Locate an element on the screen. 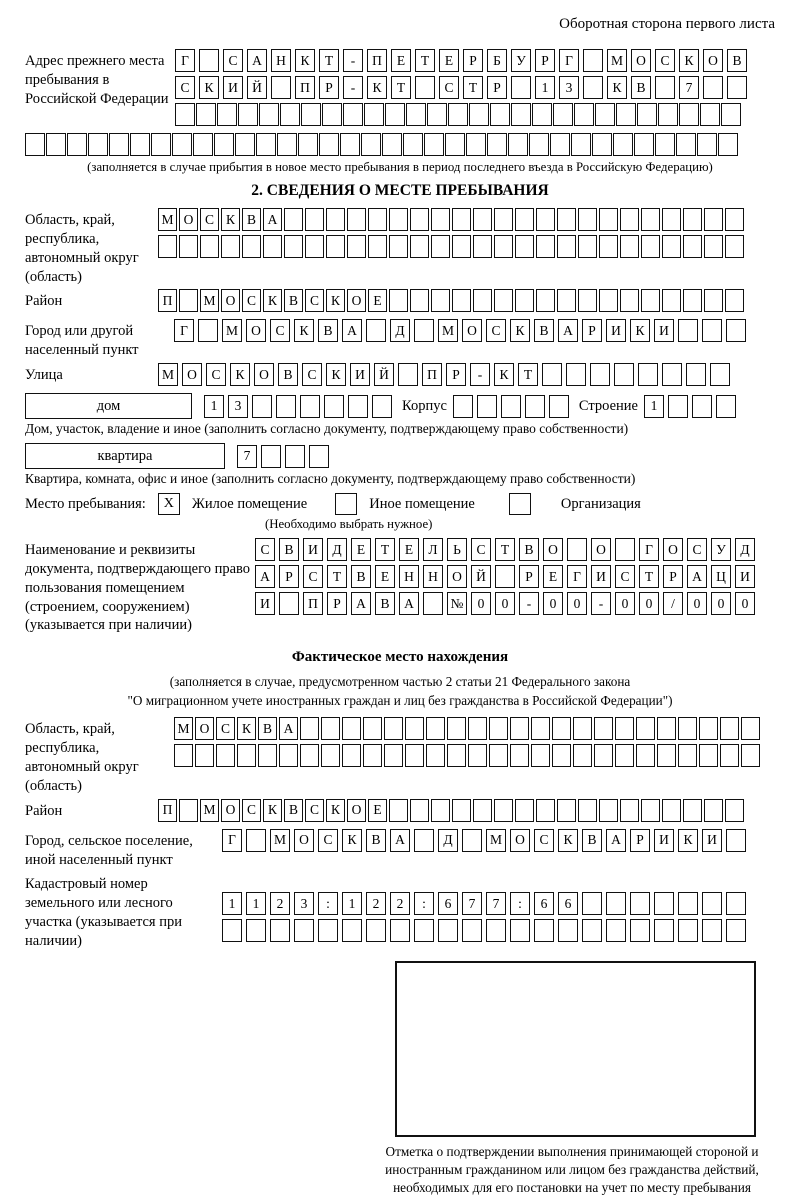 Image resolution: width=800 pixels, height=1197 pixels. char-cell: : is located at coordinates (328, 904).